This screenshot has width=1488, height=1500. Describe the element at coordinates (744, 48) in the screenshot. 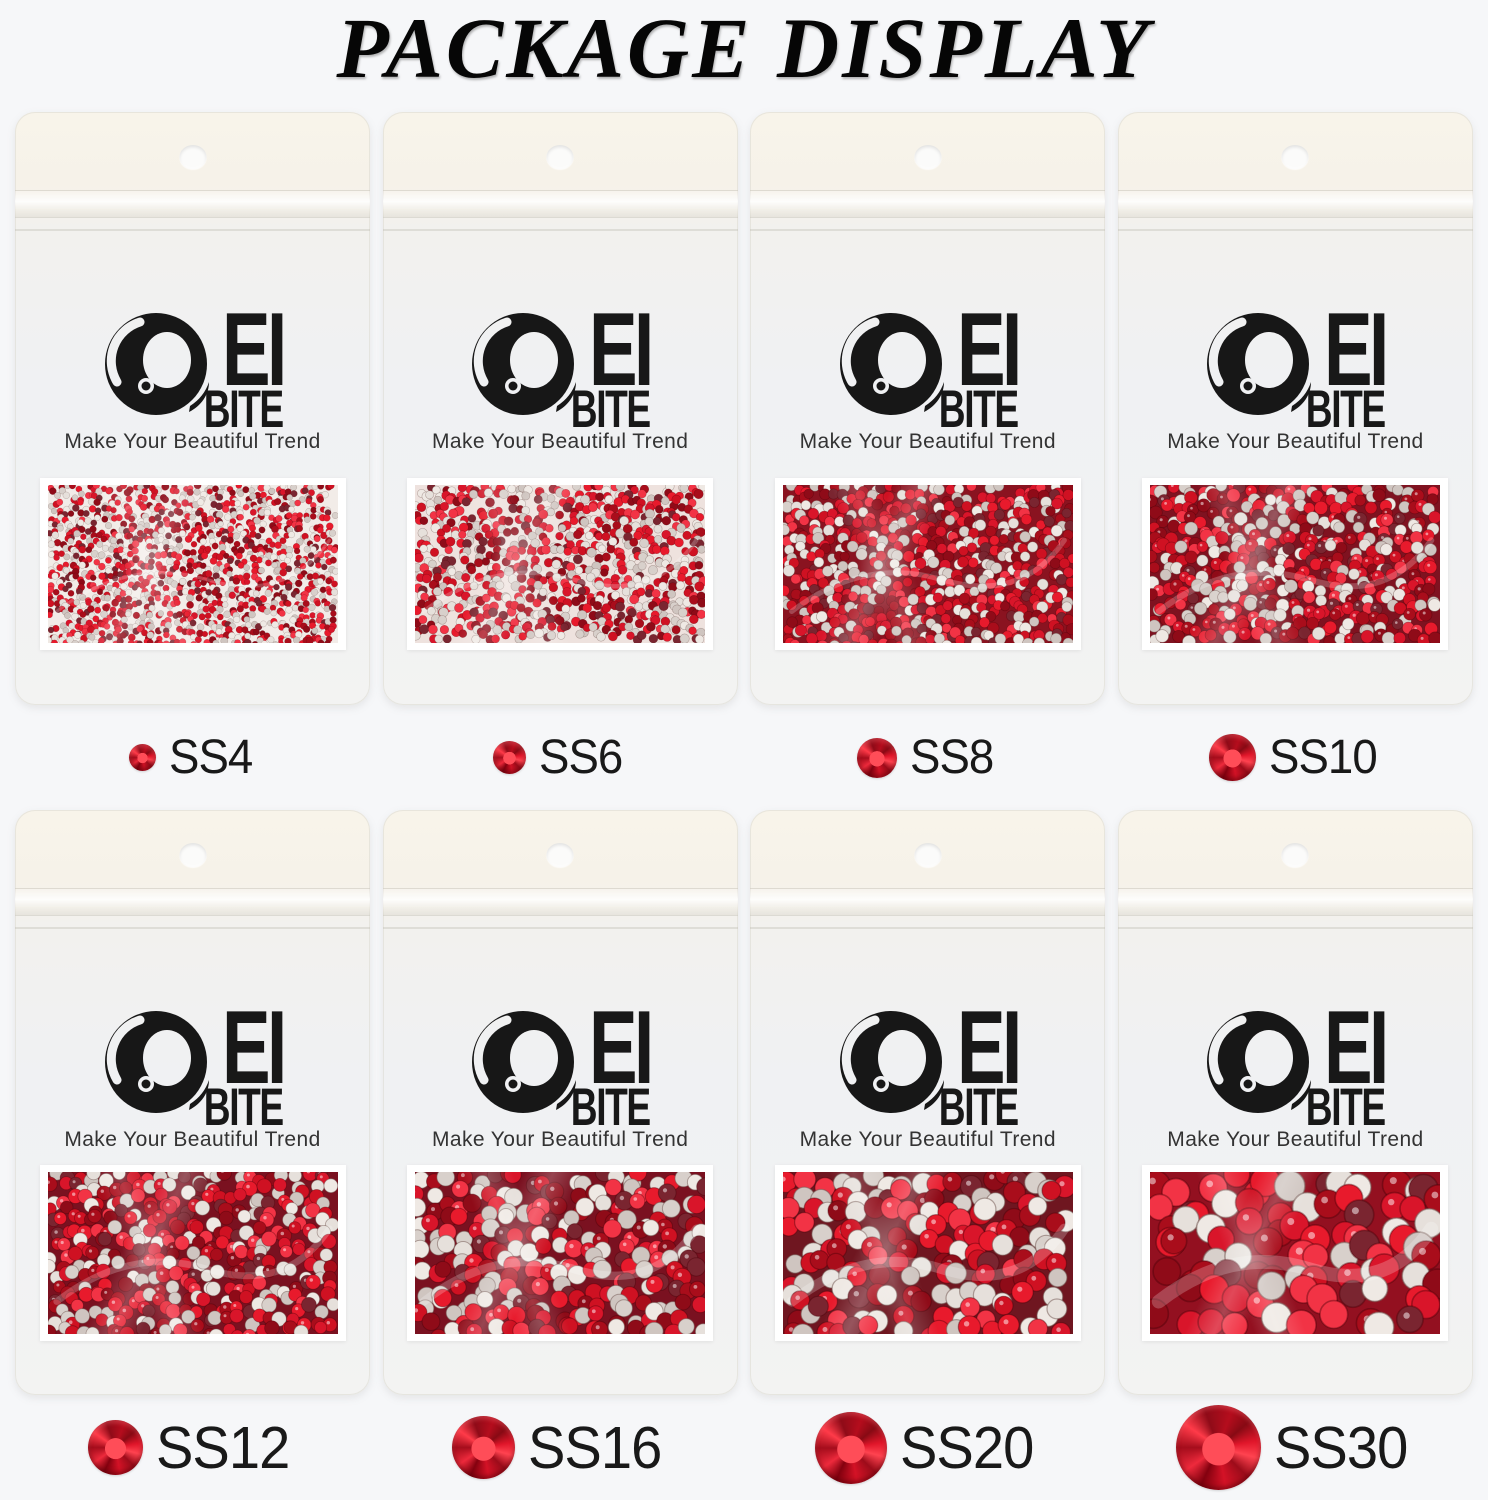

I see `page-title: PACKAGE DISPLAY` at that location.